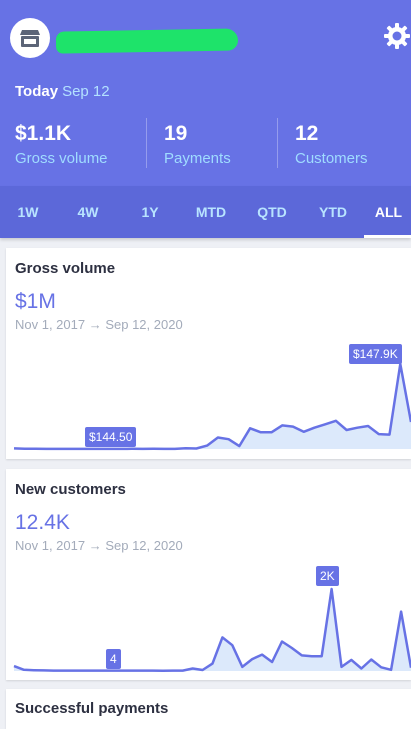  Describe the element at coordinates (35, 301) in the screenshot. I see `card-value: $1M` at that location.